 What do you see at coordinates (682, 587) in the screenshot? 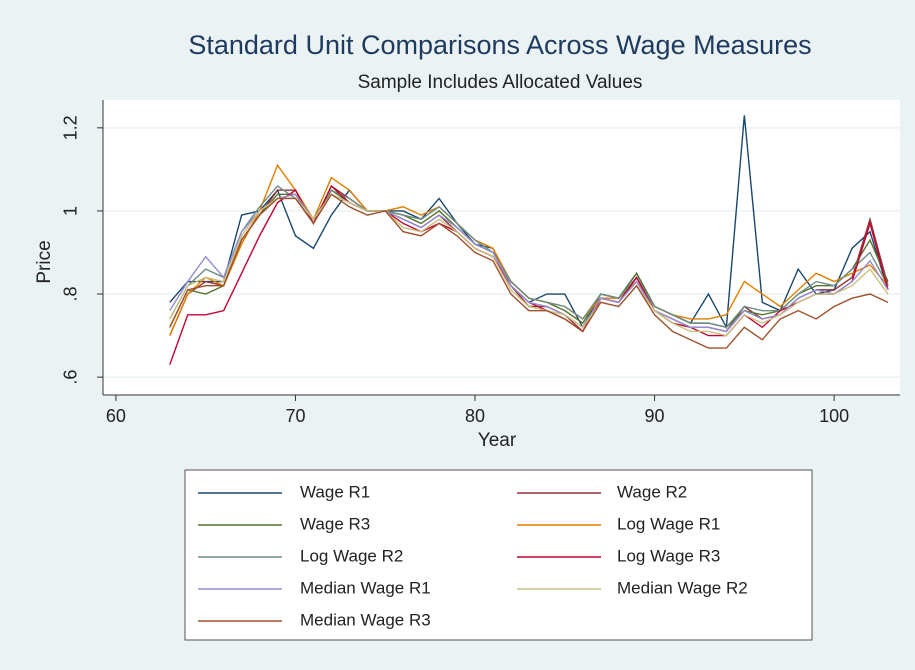
I see `legend-label: Median Wage R2` at bounding box center [682, 587].